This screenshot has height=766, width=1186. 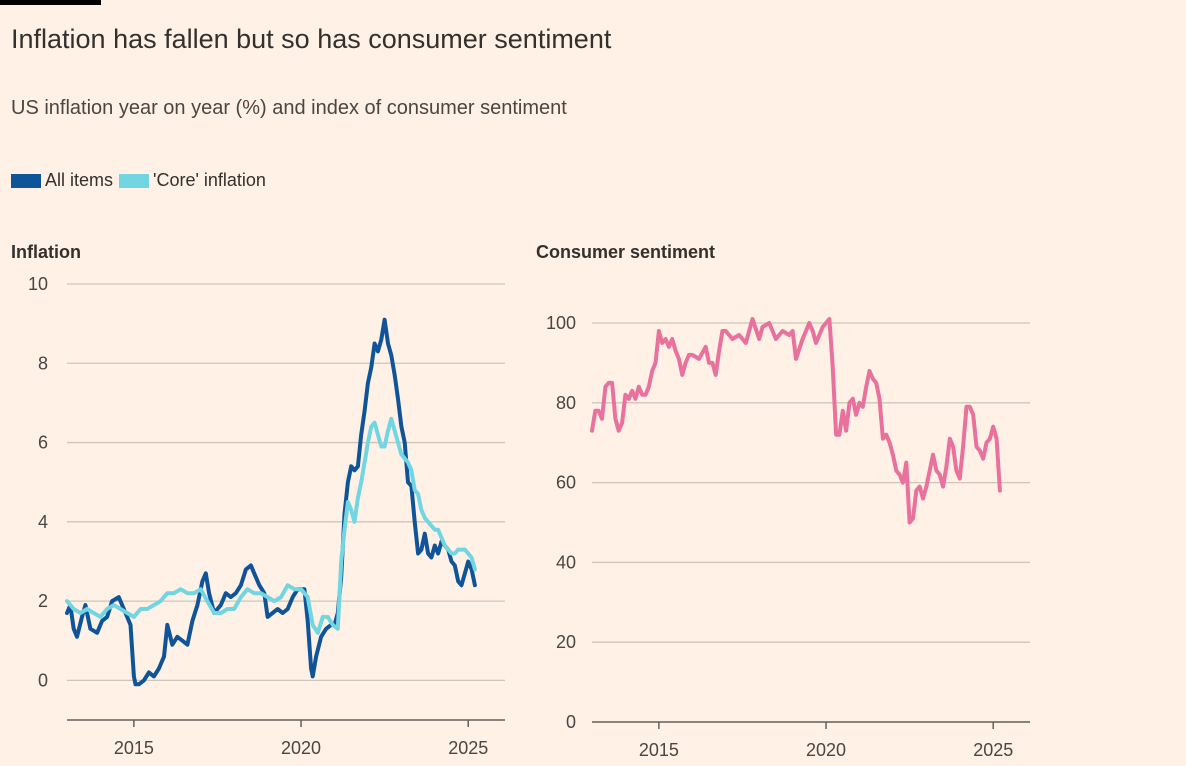 I want to click on inflation-ytick-label-6: 6, so click(x=43, y=443).